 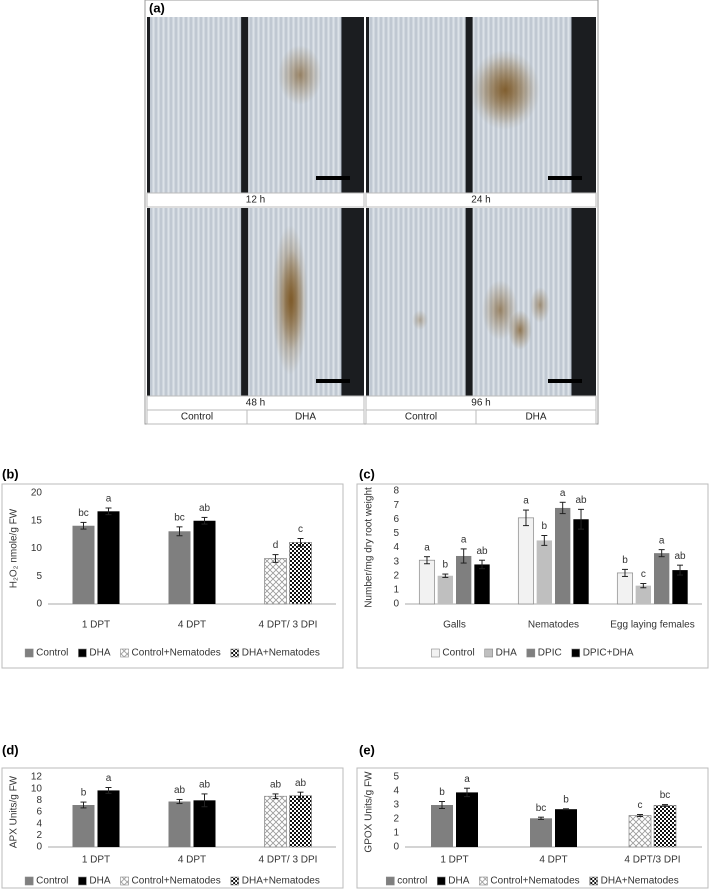 What do you see at coordinates (396, 590) in the screenshot?
I see `y-tick-label: 1` at bounding box center [396, 590].